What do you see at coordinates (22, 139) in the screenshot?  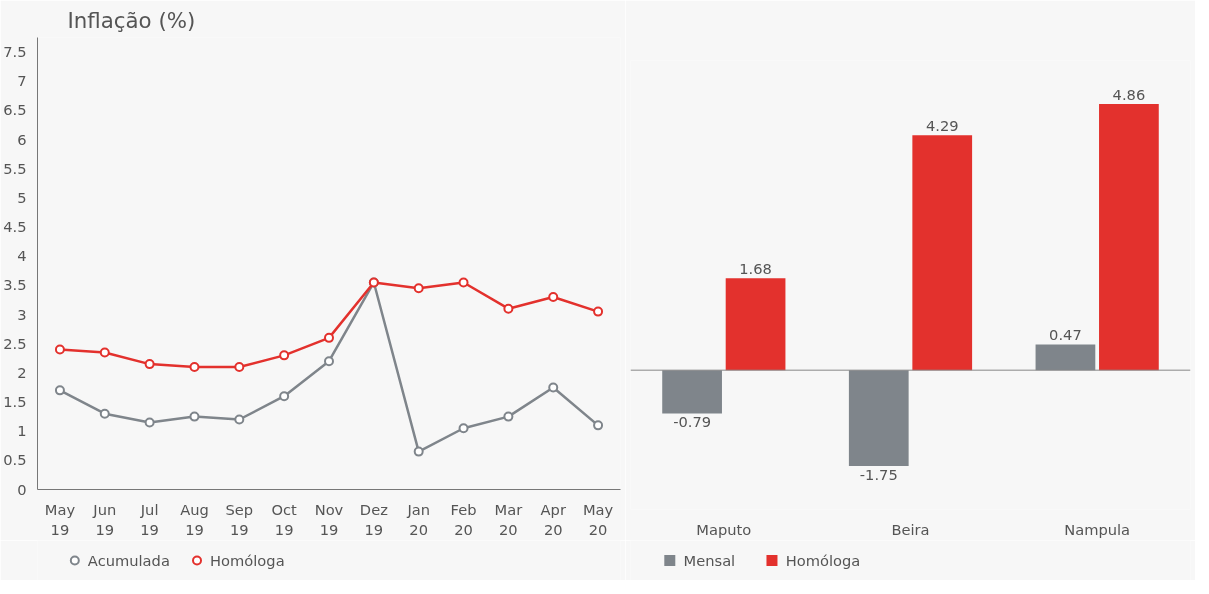 I see `y-tick-label: 6` at bounding box center [22, 139].